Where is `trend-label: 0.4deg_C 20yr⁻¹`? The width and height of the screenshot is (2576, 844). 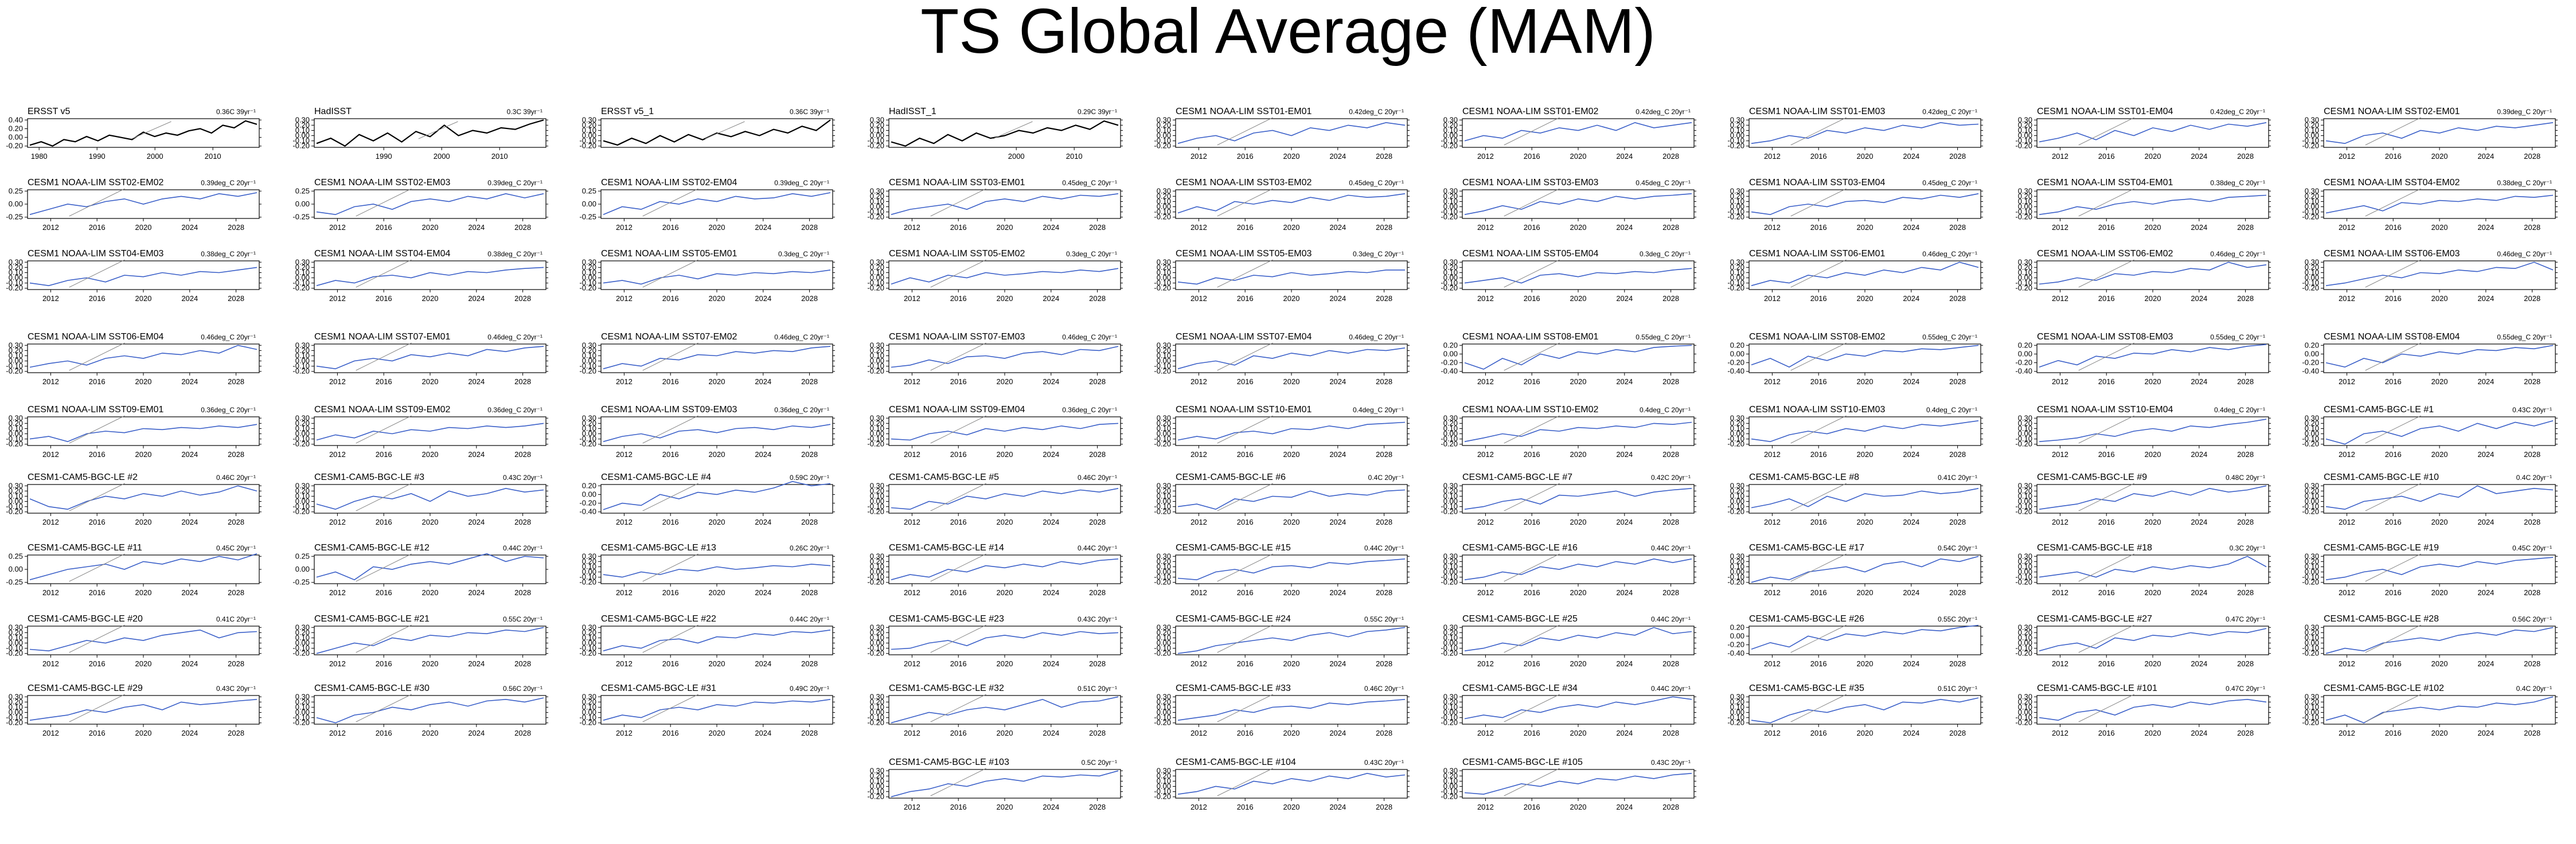
trend-label: 0.4deg_C 20yr⁻¹ is located at coordinates (2240, 410).